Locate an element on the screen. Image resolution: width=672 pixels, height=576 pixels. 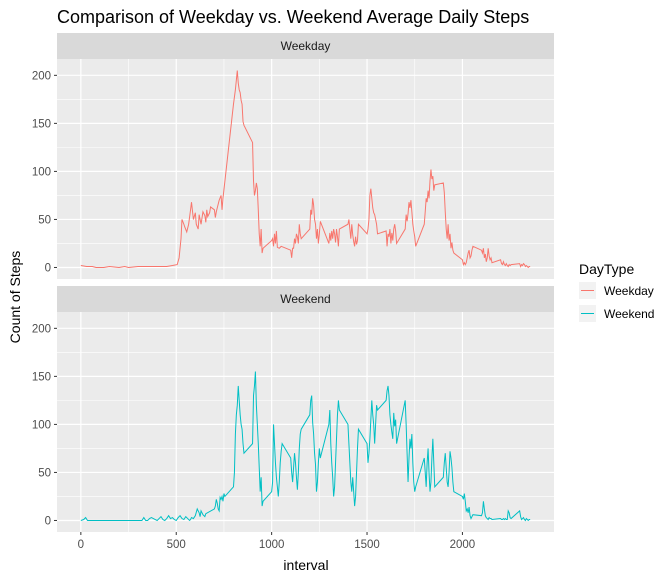
legend-label-weekend: Weekend is located at coordinates (629, 314).